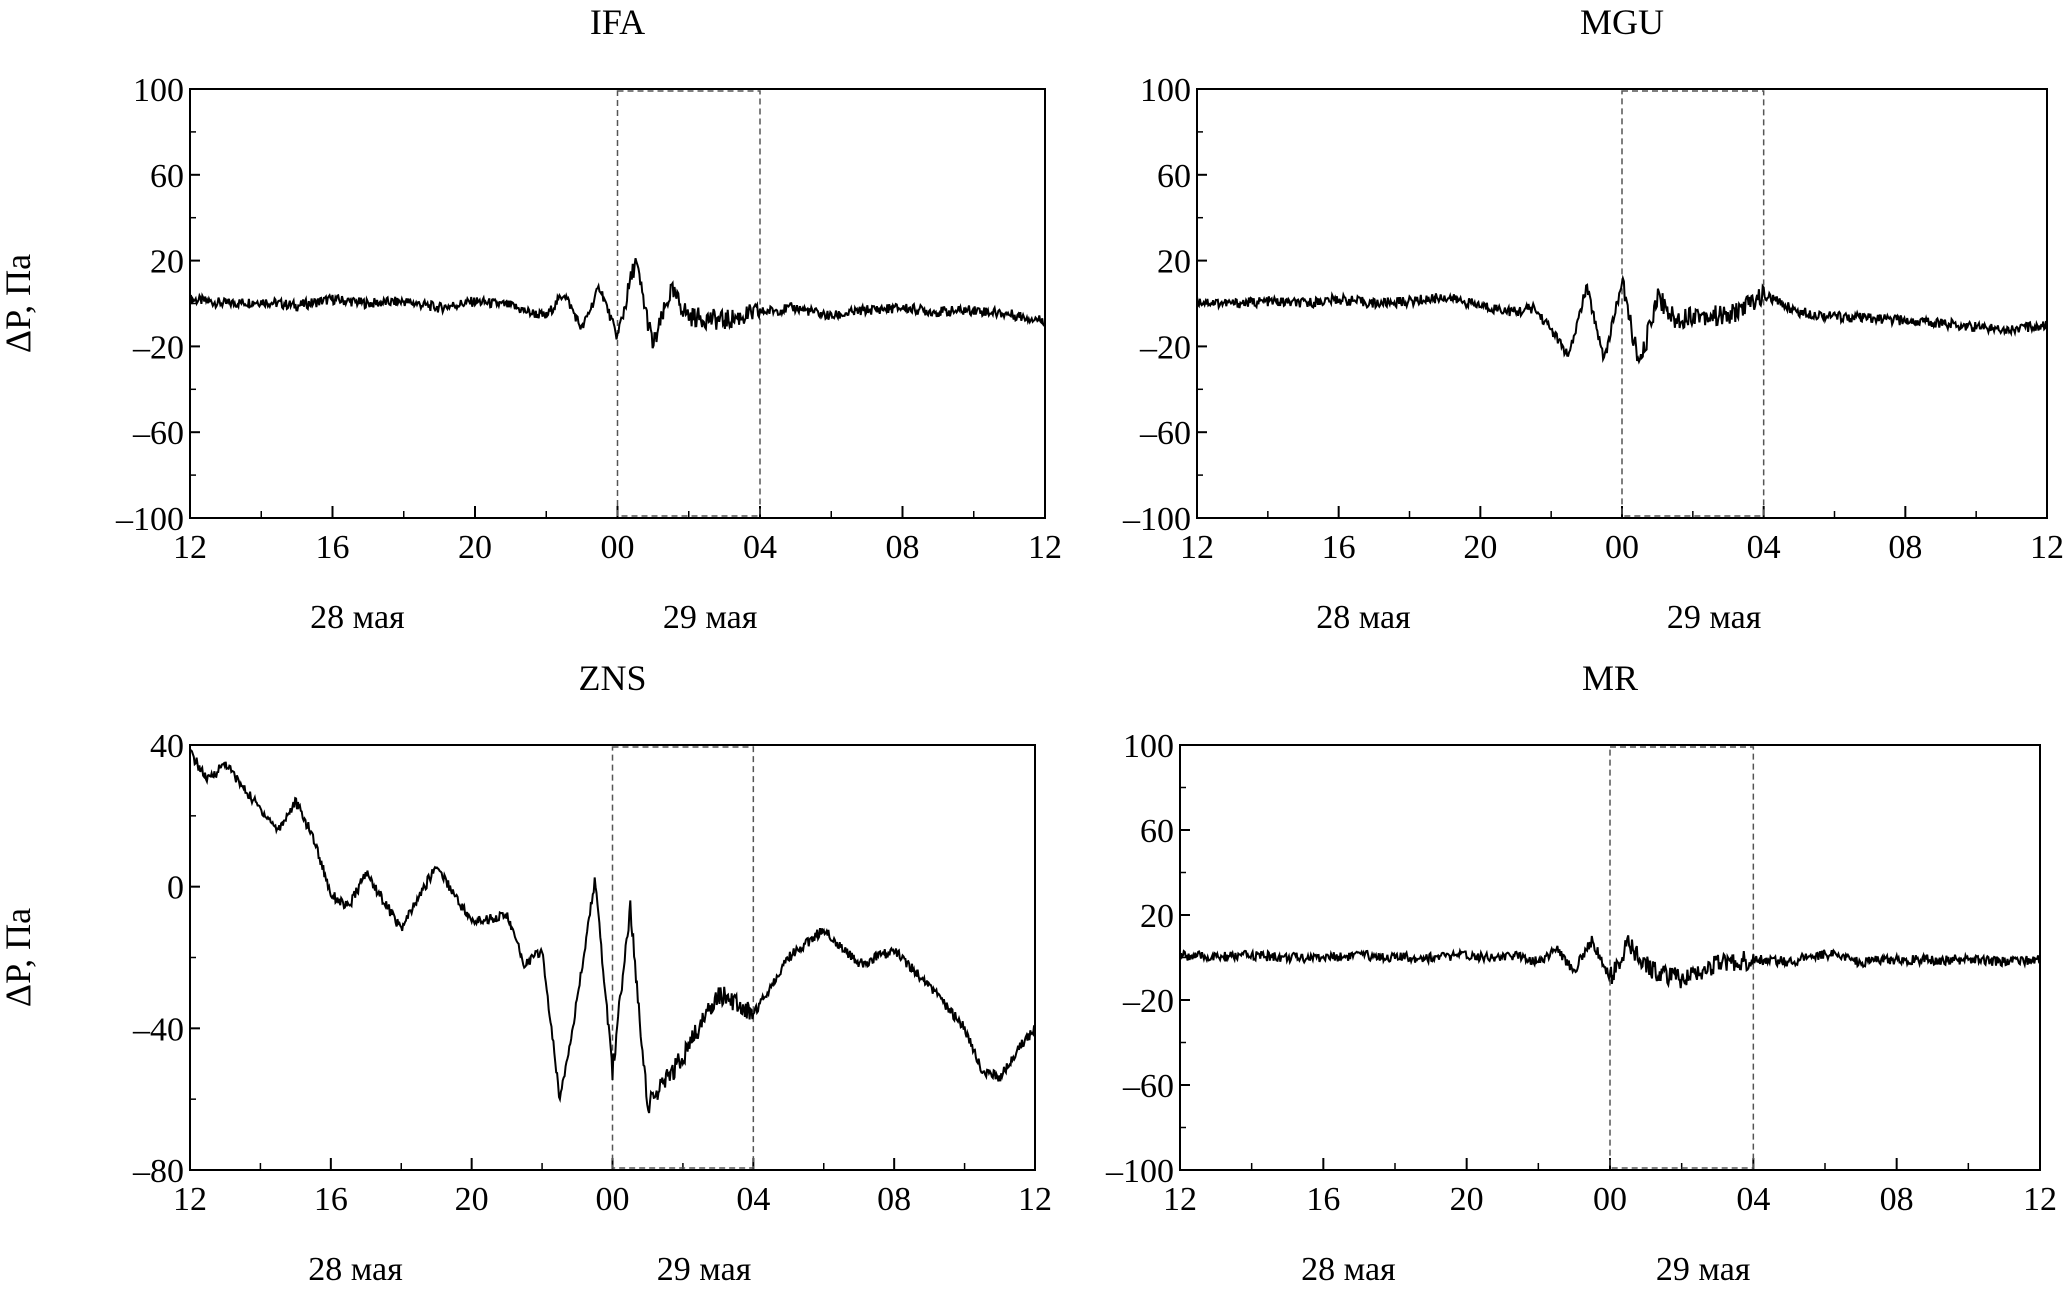 This screenshot has height=1297, width=2067. I want to click on y-tick-label: –40, so click(158, 1029).